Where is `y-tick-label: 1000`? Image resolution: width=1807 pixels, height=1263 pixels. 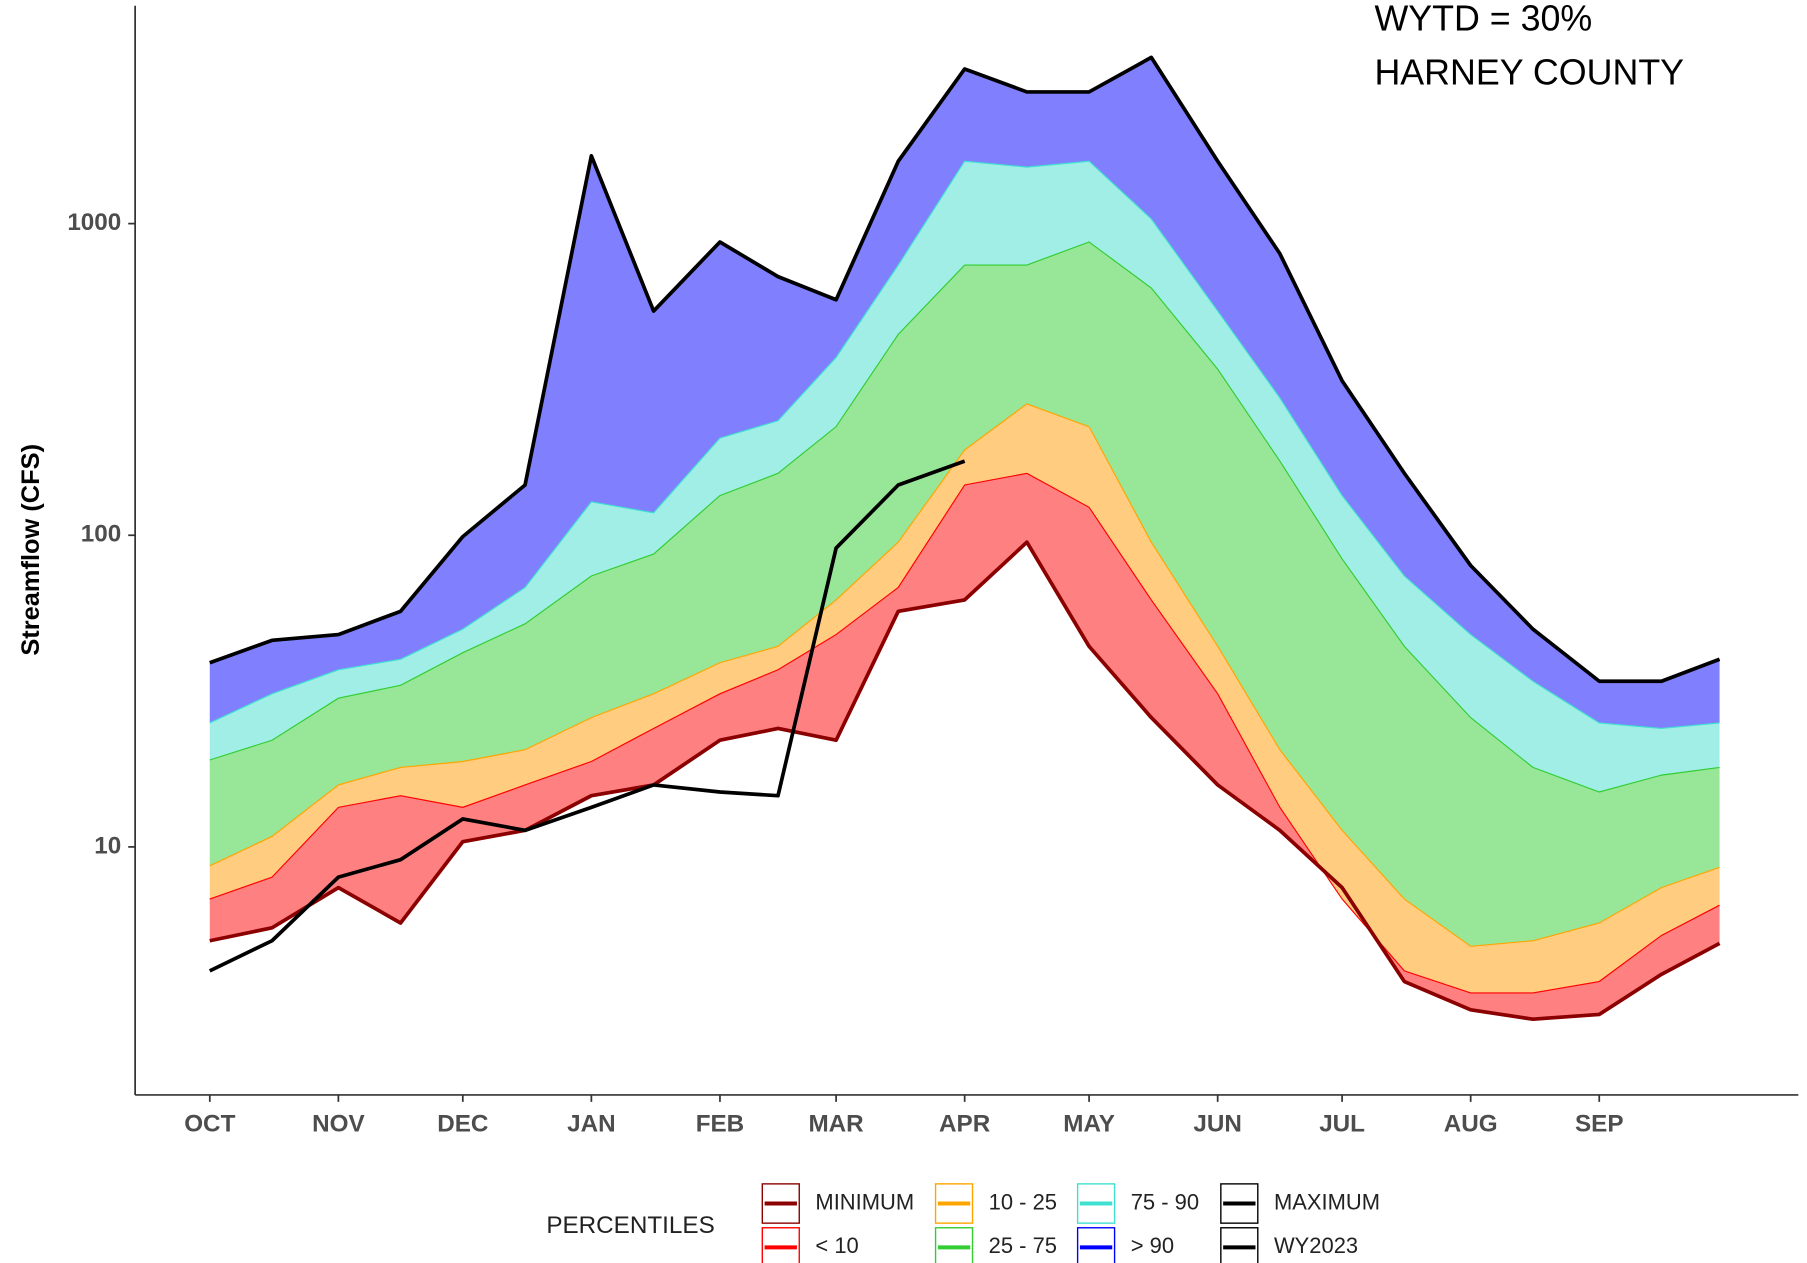
y-tick-label: 1000 is located at coordinates (94, 222).